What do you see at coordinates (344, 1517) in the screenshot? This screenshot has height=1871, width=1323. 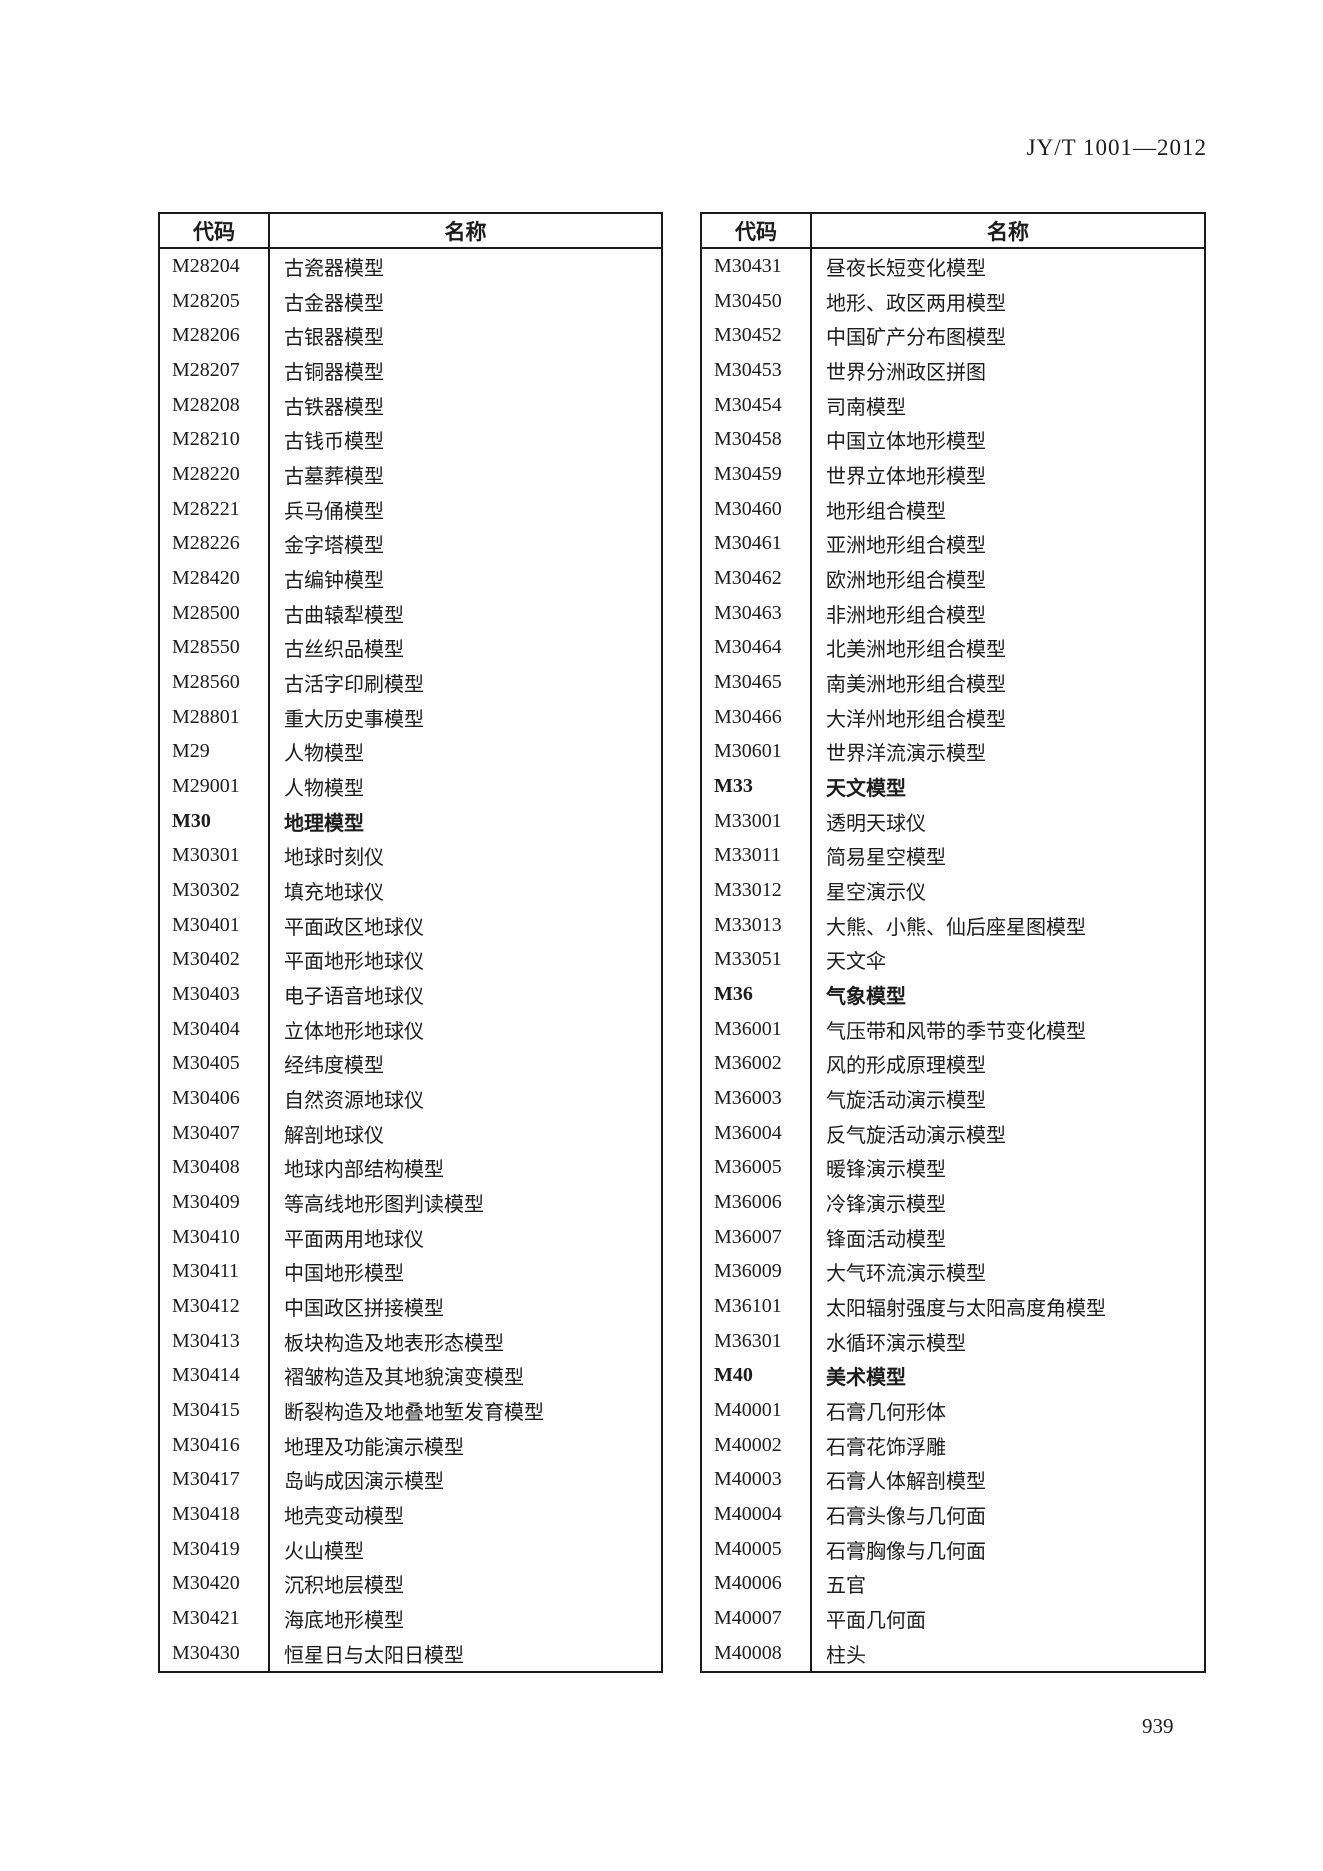 I see `name-cell: 地壳变动模型` at bounding box center [344, 1517].